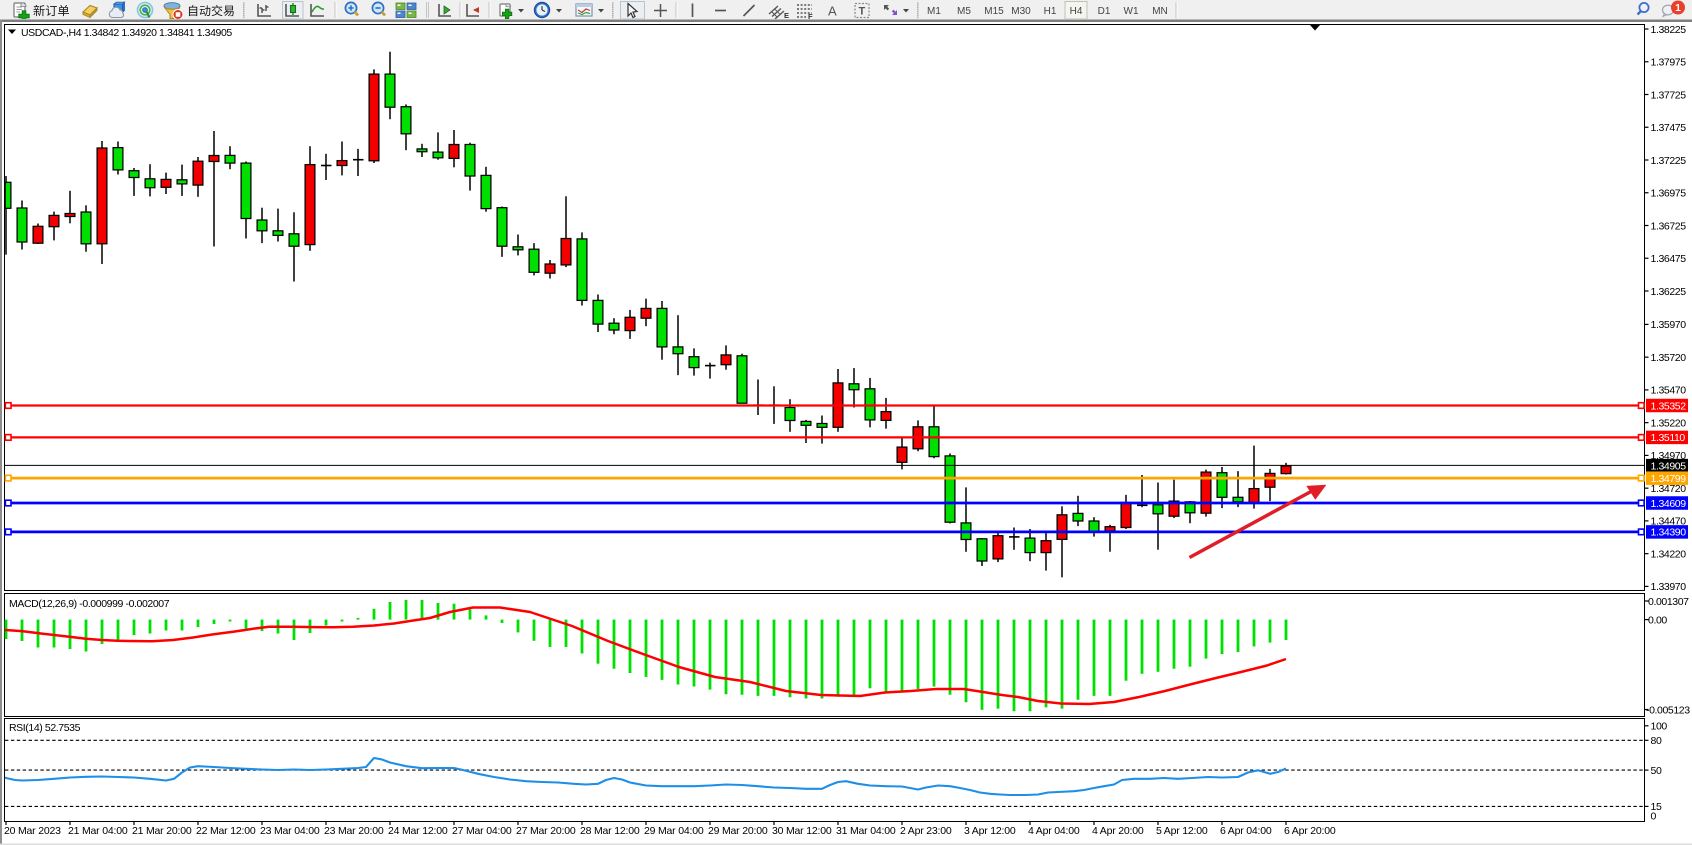  I want to click on svg-text: 4 Apr 04:00, so click(1054, 831).